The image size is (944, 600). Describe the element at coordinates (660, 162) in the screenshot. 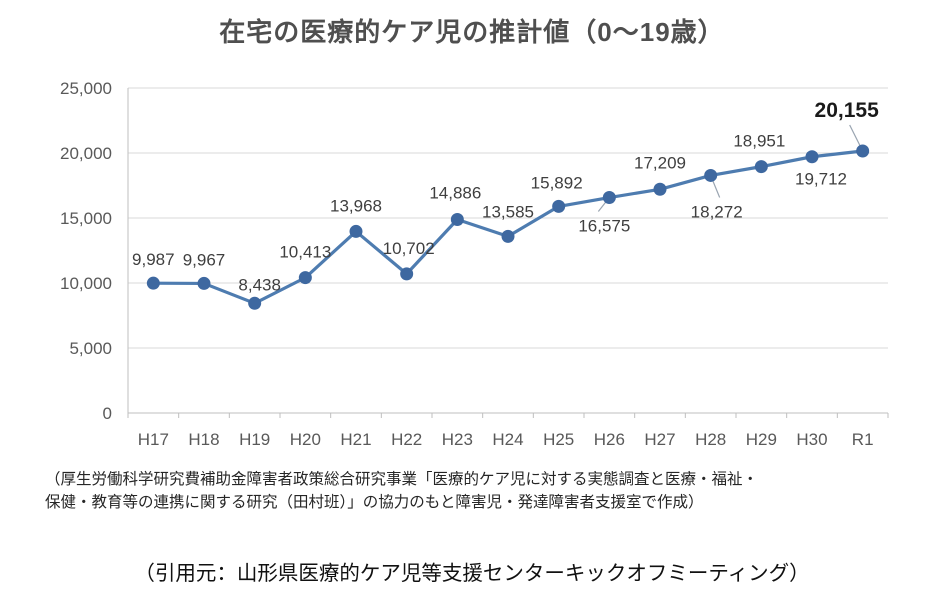

I see `data-point-label: 17,209` at that location.